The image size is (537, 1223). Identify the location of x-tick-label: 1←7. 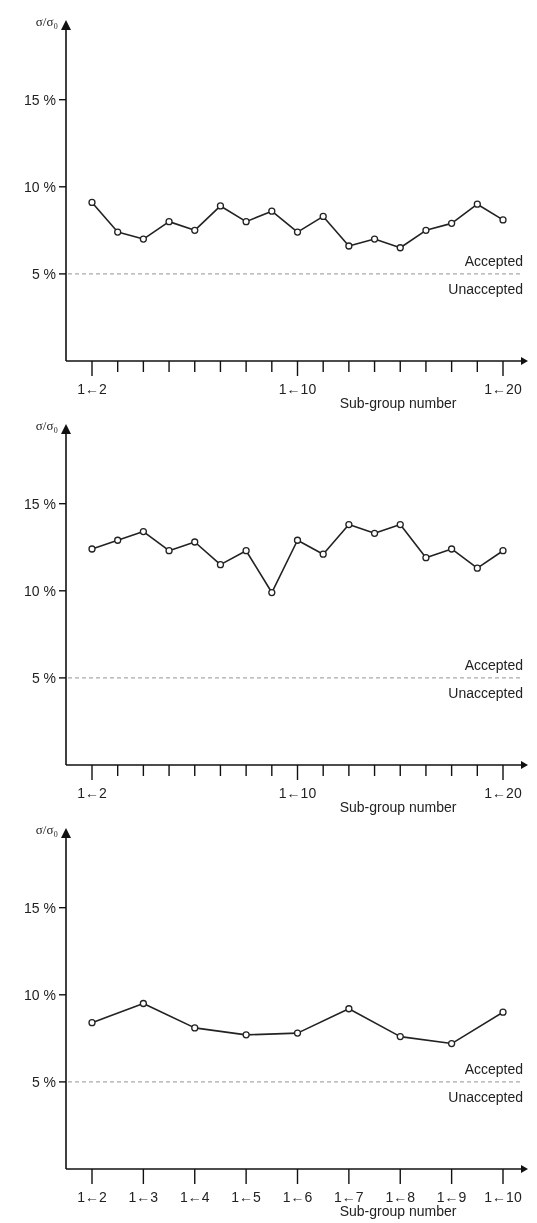
(349, 1197).